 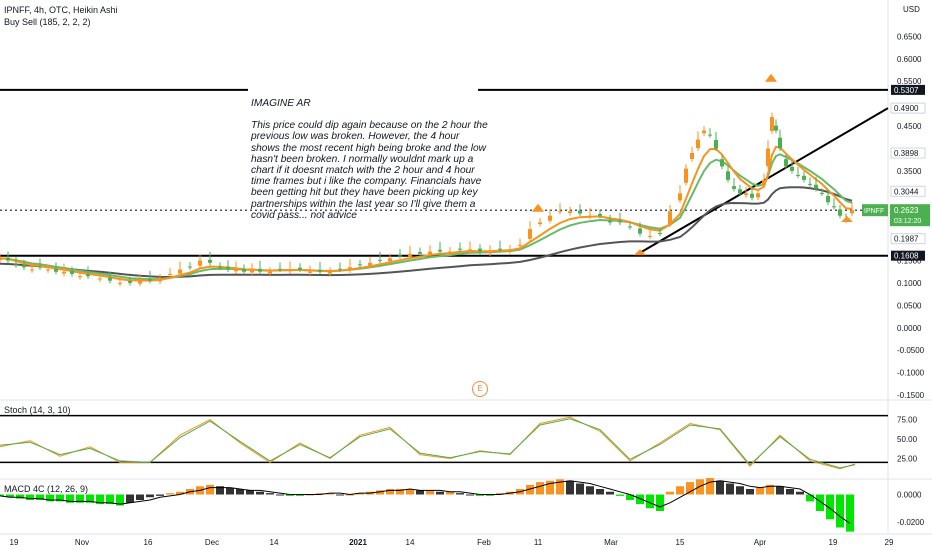 What do you see at coordinates (428, 443) in the screenshot?
I see `stoch-line-d` at bounding box center [428, 443].